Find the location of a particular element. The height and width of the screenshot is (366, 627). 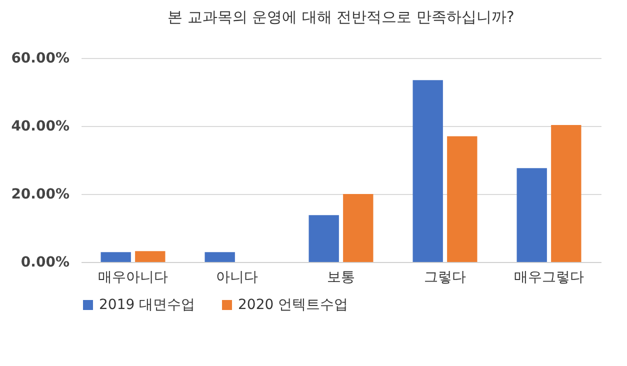

x-tick-label: 매우아니다 is located at coordinates (133, 278).